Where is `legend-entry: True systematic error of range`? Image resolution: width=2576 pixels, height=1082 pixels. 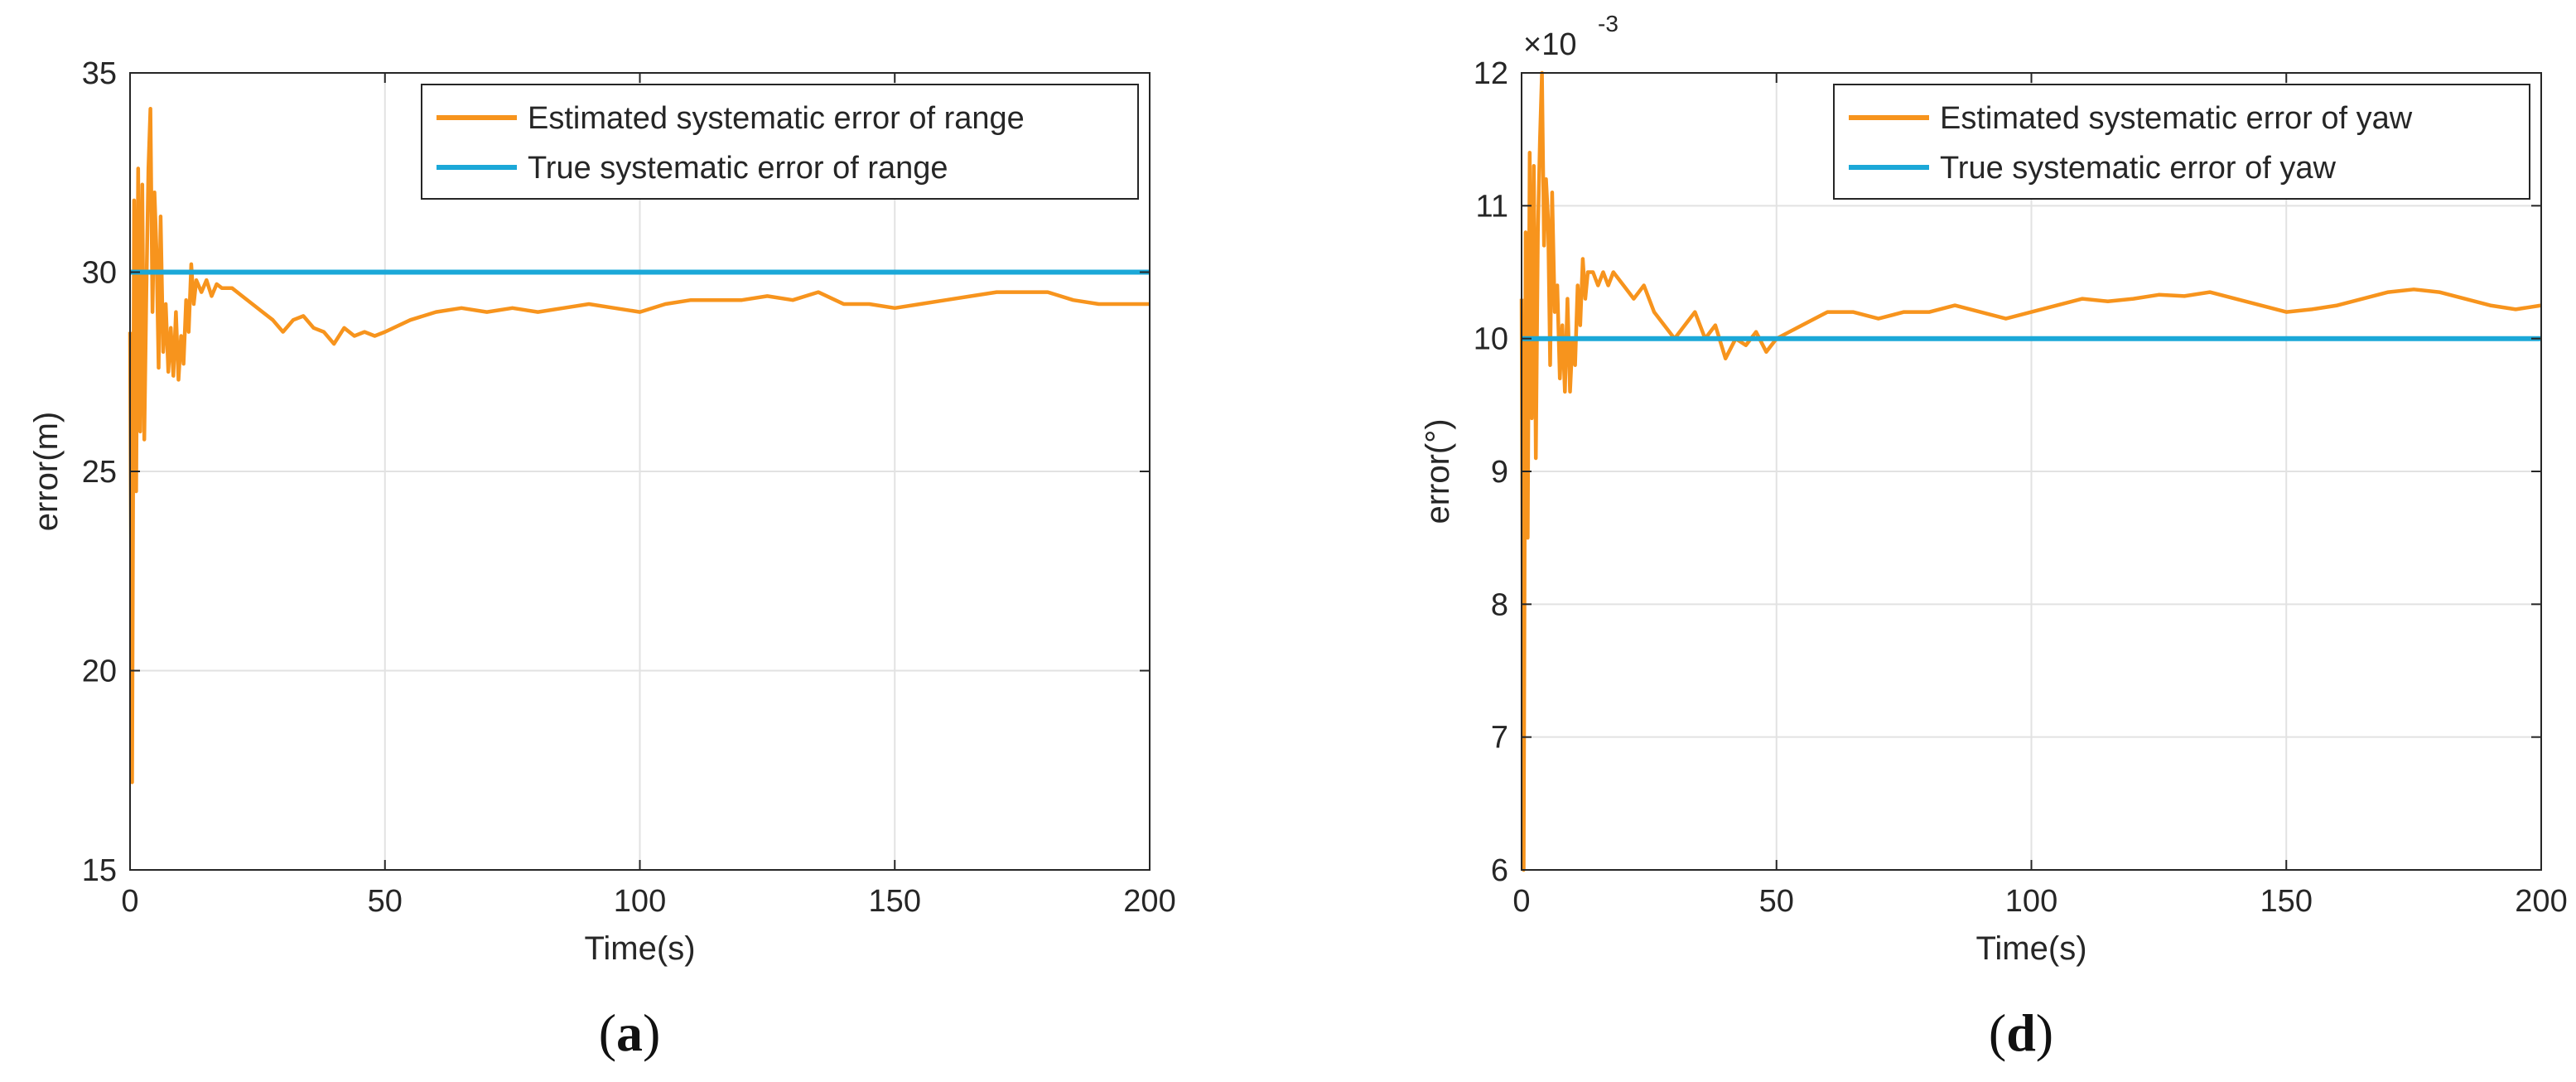 legend-entry: True systematic error of range is located at coordinates (738, 168).